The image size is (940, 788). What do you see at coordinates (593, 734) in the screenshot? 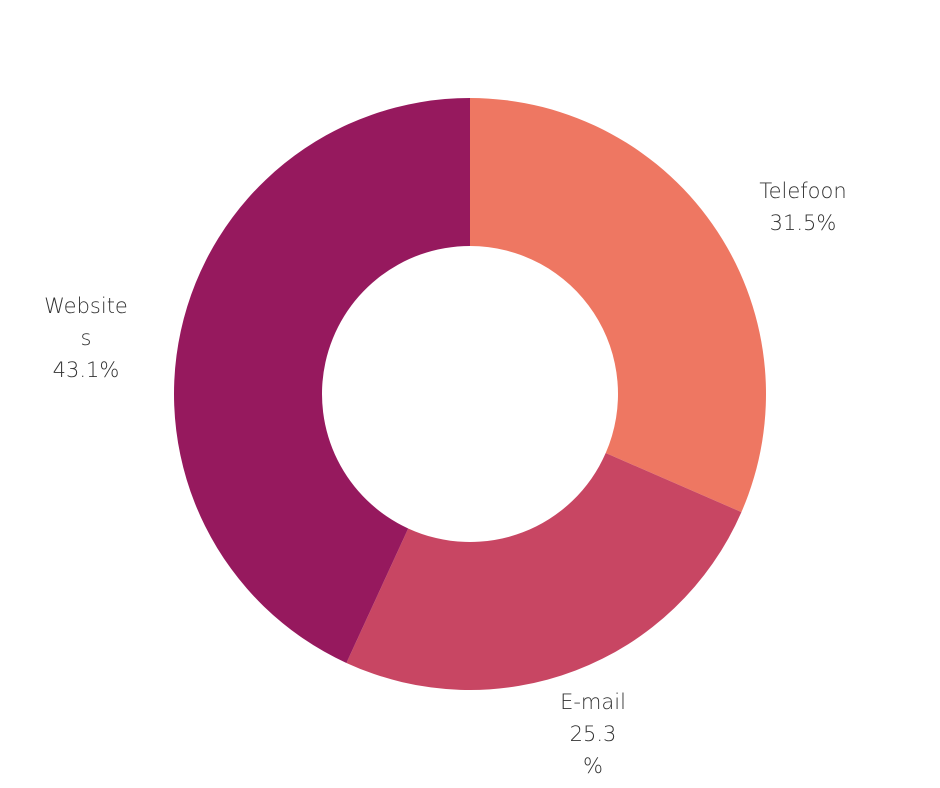
I see `slice-label-e-mail: E-mail 25.3%` at bounding box center [593, 734].